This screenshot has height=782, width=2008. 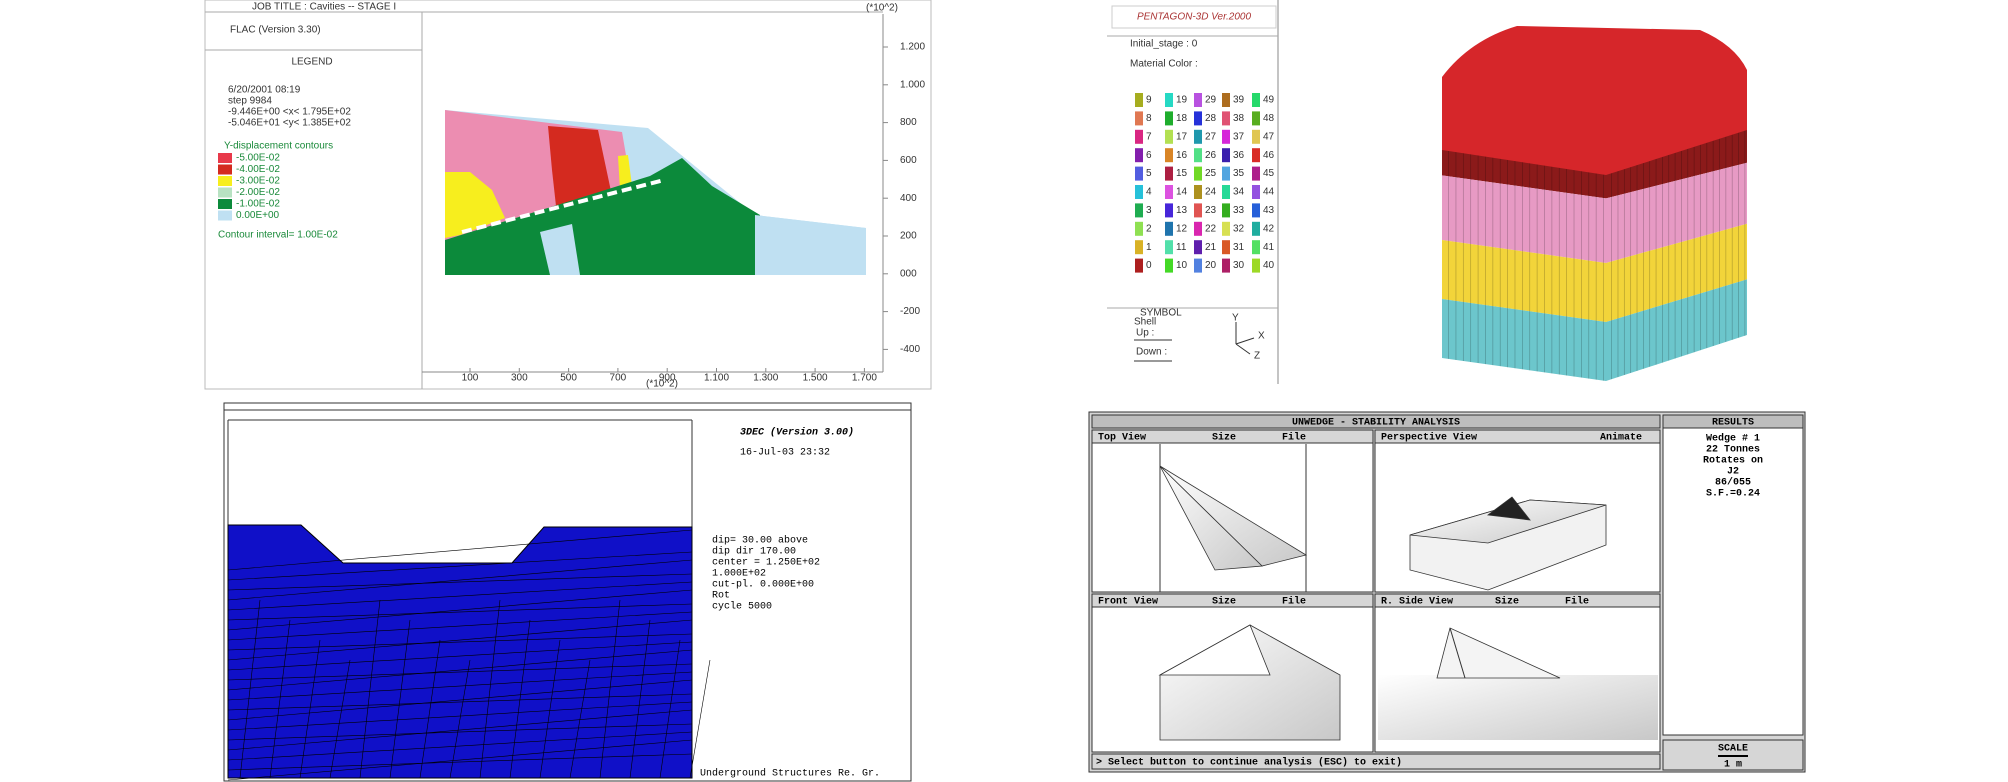 What do you see at coordinates (258, 204) in the screenshot?
I see `contour-label: -1.00E-02` at bounding box center [258, 204].